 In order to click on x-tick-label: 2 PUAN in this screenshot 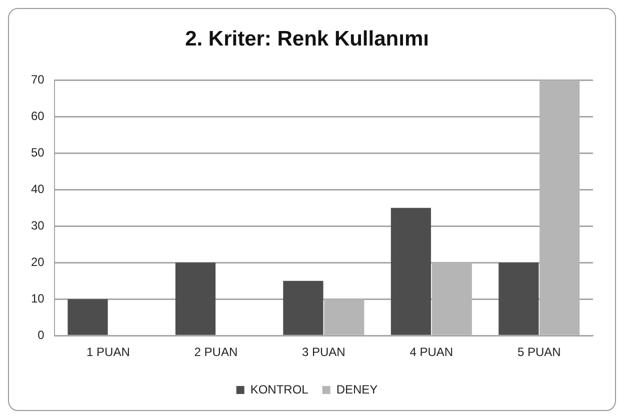, I will do `click(216, 352)`.